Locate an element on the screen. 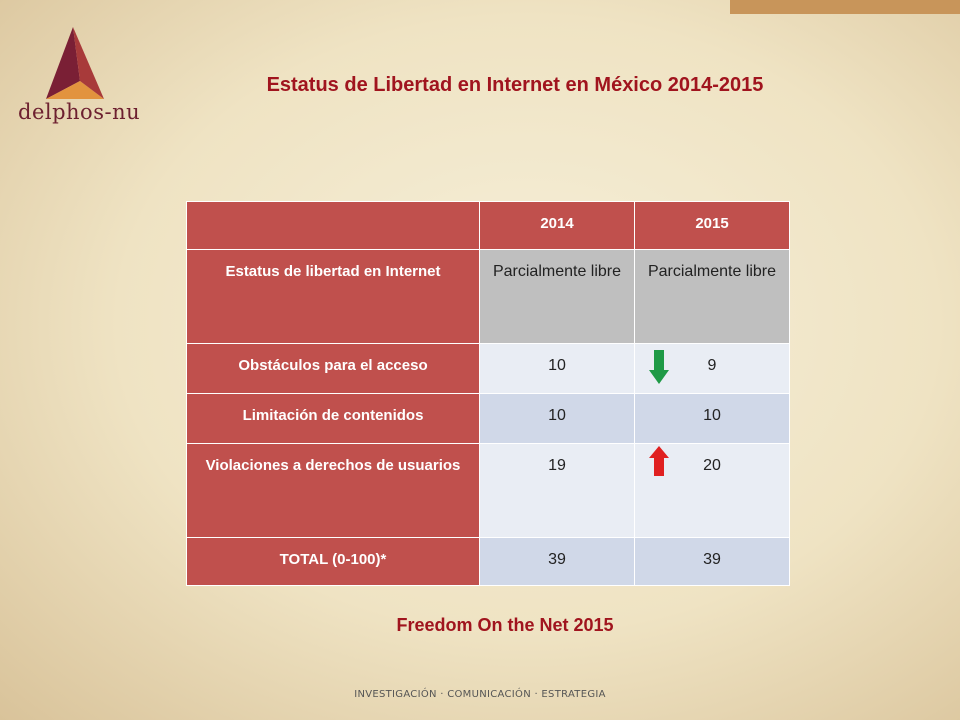  row-header: Violaciones a derechos de usuarios is located at coordinates (333, 490).